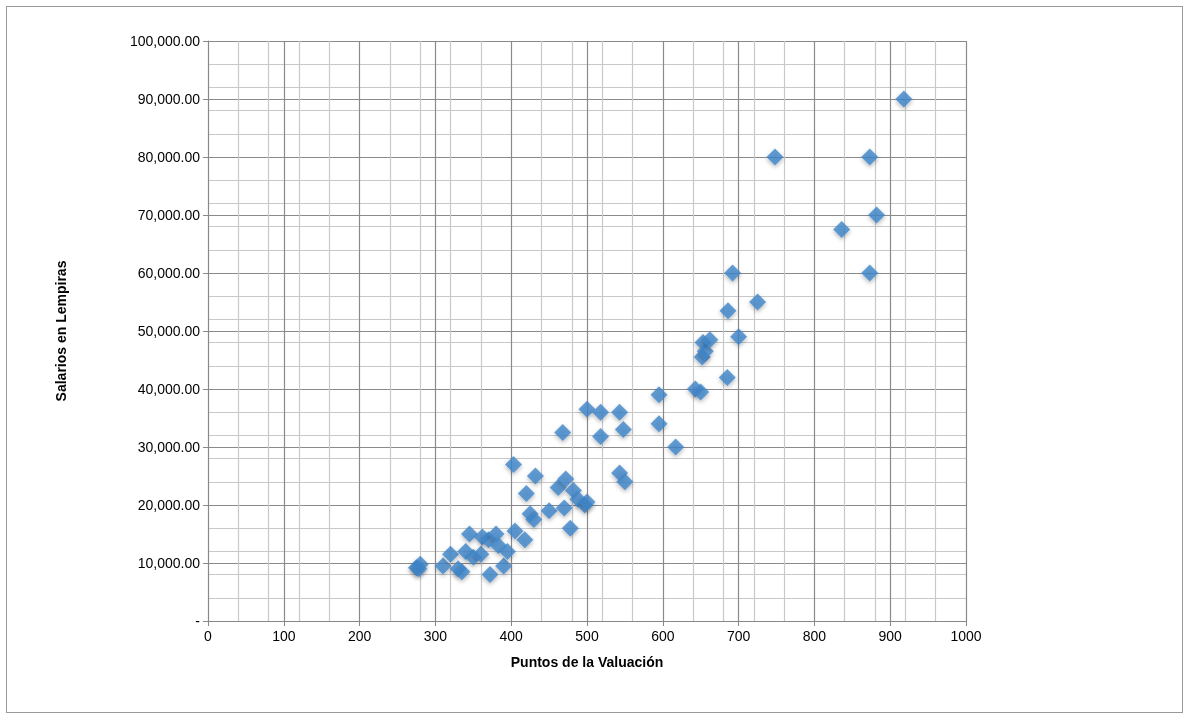 The image size is (1191, 721). I want to click on x-axis-title: Puntos de la Valuación, so click(587, 662).